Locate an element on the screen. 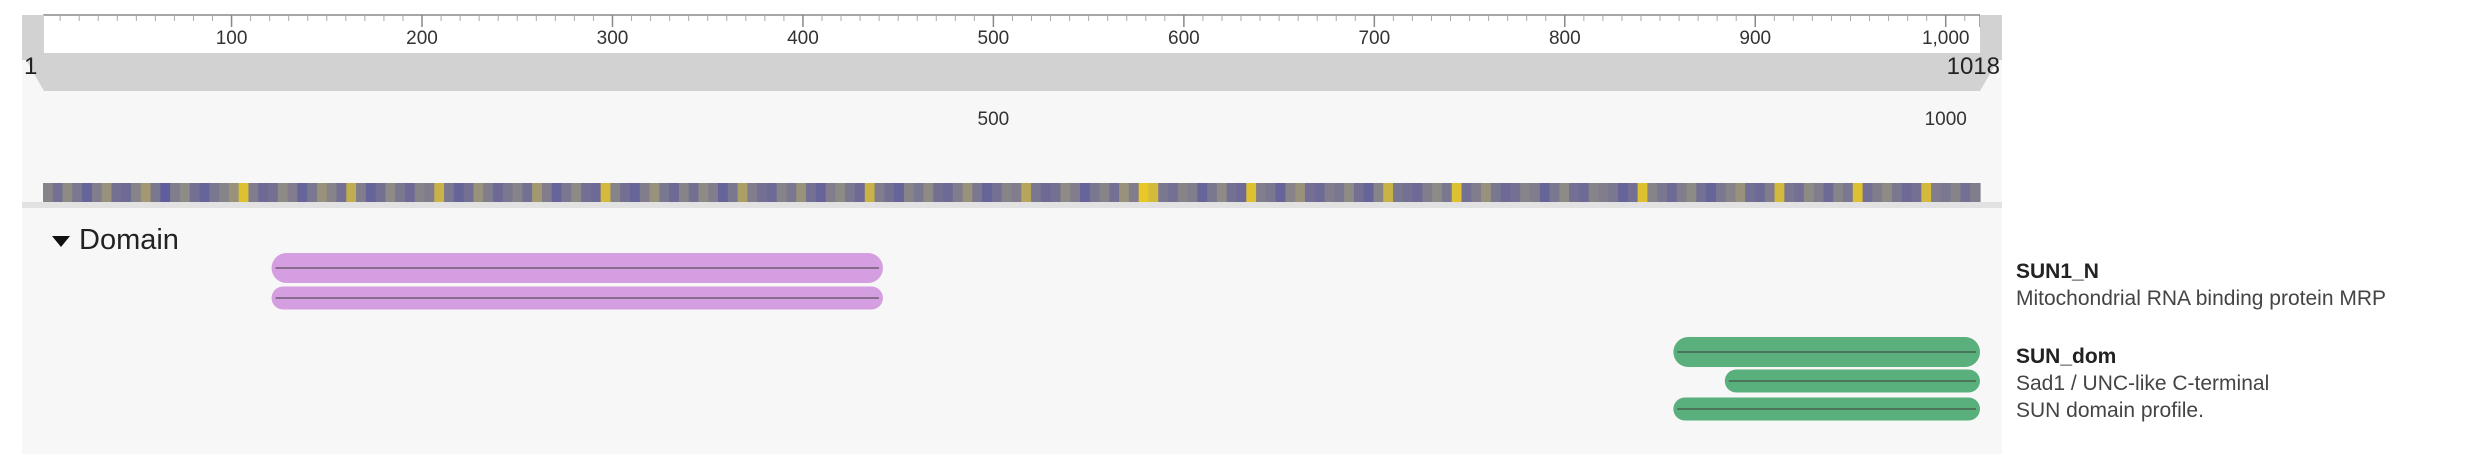  ruler-background is located at coordinates (1012, 30).